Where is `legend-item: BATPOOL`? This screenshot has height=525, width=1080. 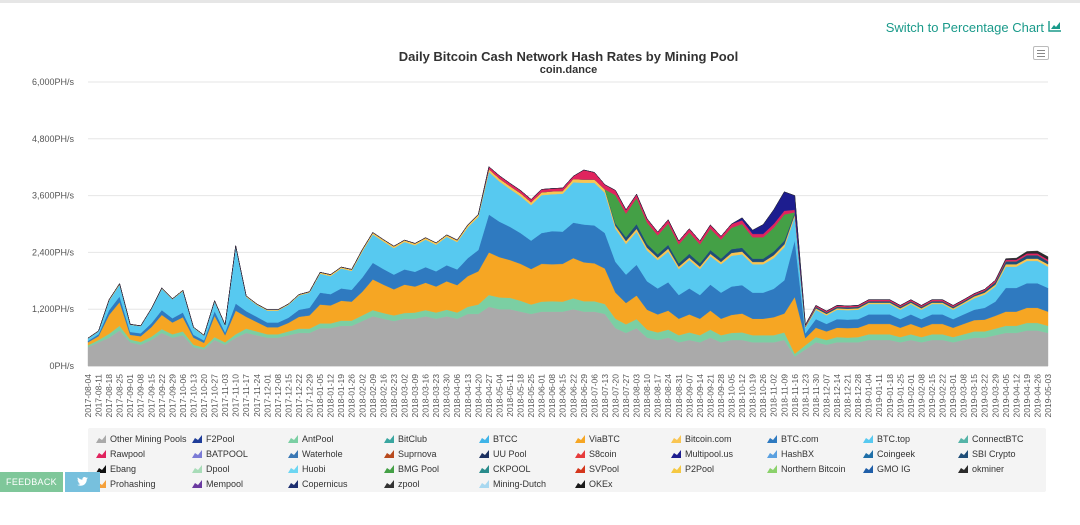
legend-item: BATPOOL is located at coordinates (239, 454).